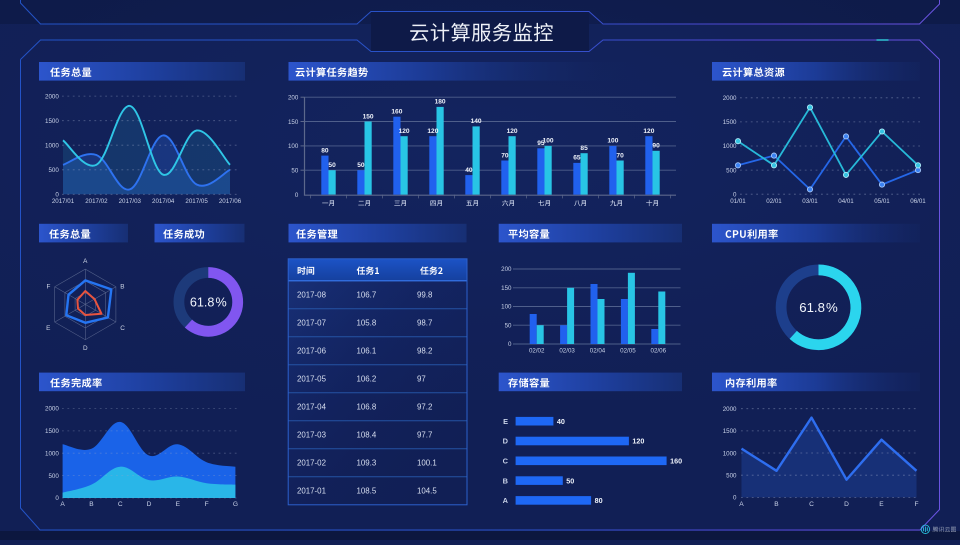 The width and height of the screenshot is (960, 545). I want to click on svg-text: 03/01, so click(810, 201).